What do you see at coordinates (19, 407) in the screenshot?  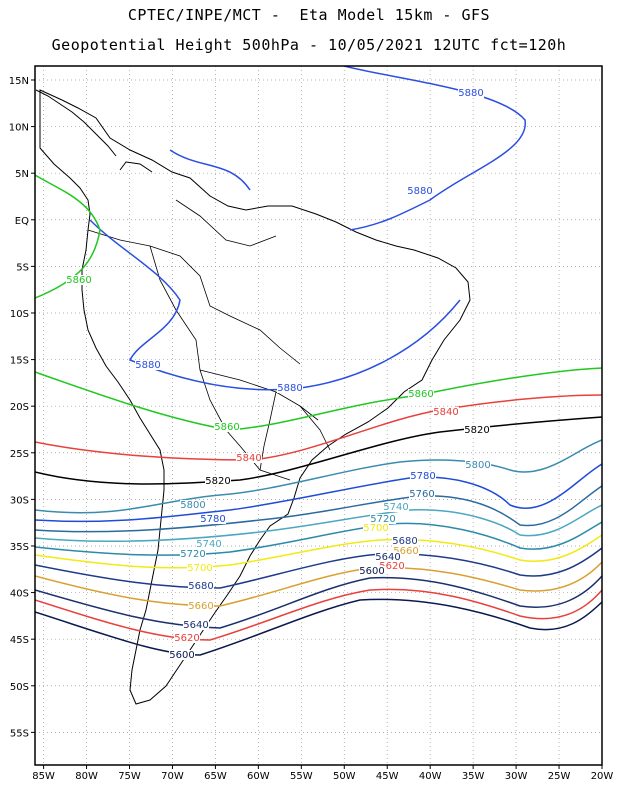 I see `lat-tick-label: 20S` at bounding box center [19, 407].